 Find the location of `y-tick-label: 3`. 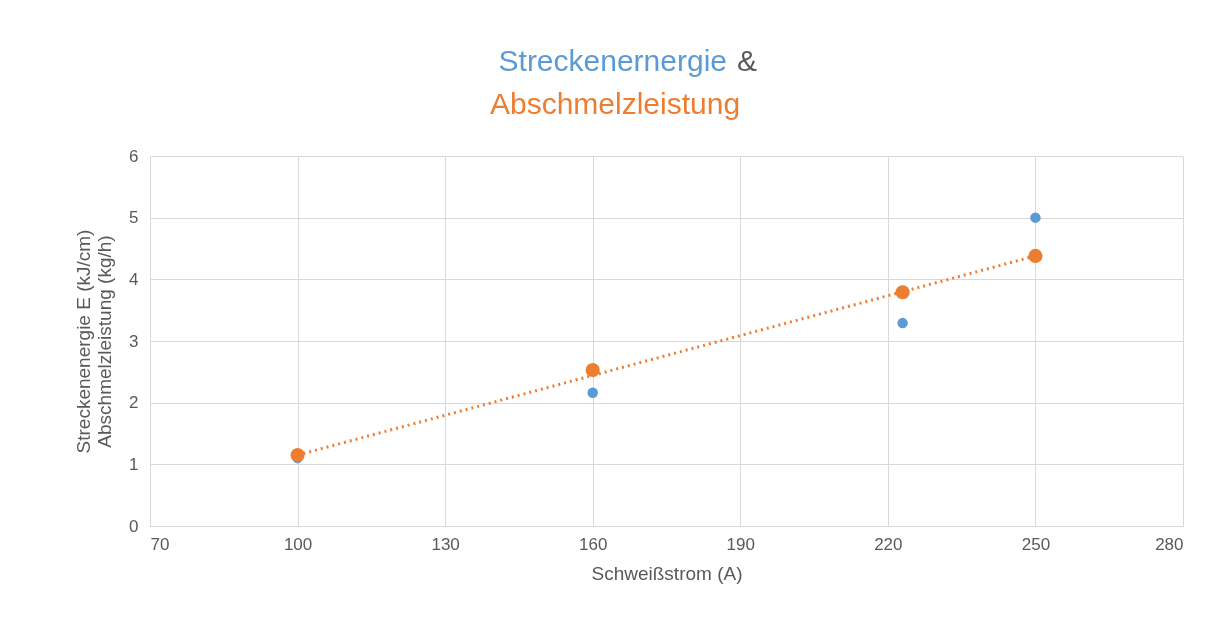

y-tick-label: 3 is located at coordinates (134, 341).